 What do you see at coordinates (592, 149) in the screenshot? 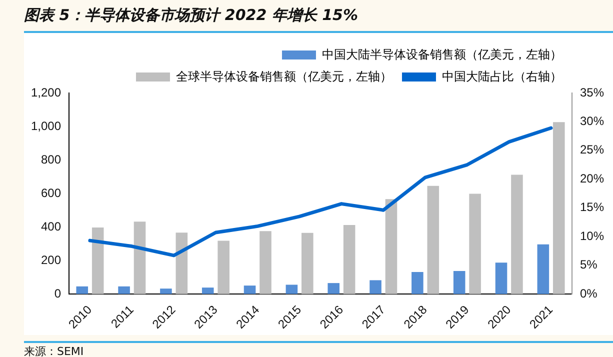
I see `y2-tick-label: 25%` at bounding box center [592, 149].